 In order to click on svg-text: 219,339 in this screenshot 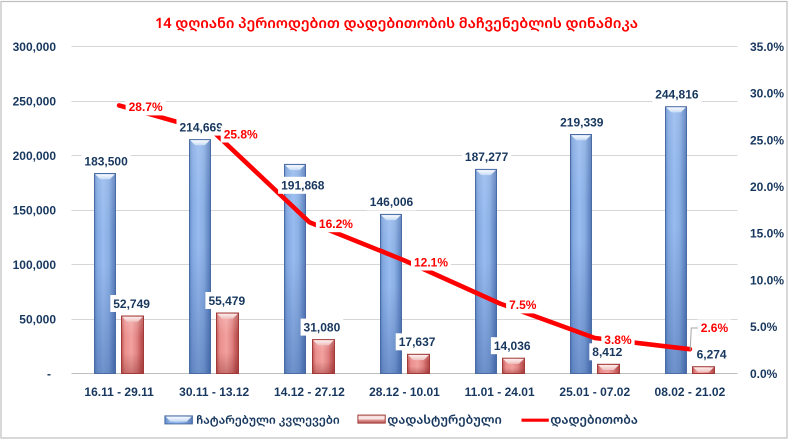, I will do `click(582, 122)`.